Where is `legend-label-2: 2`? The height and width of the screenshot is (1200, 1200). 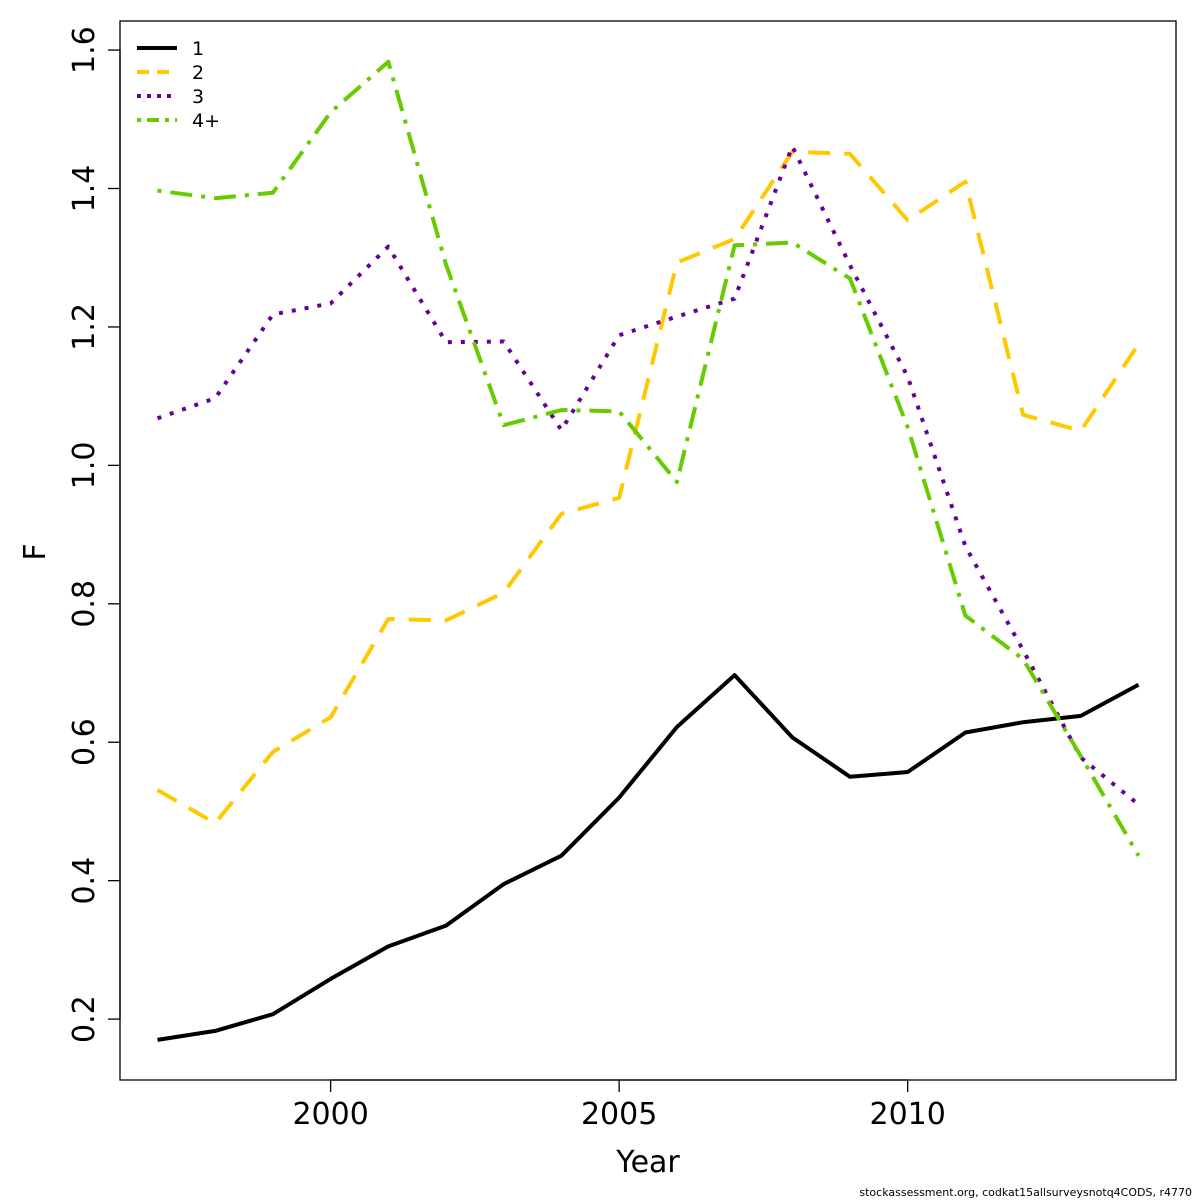
legend-label-2: 2 is located at coordinates (198, 73).